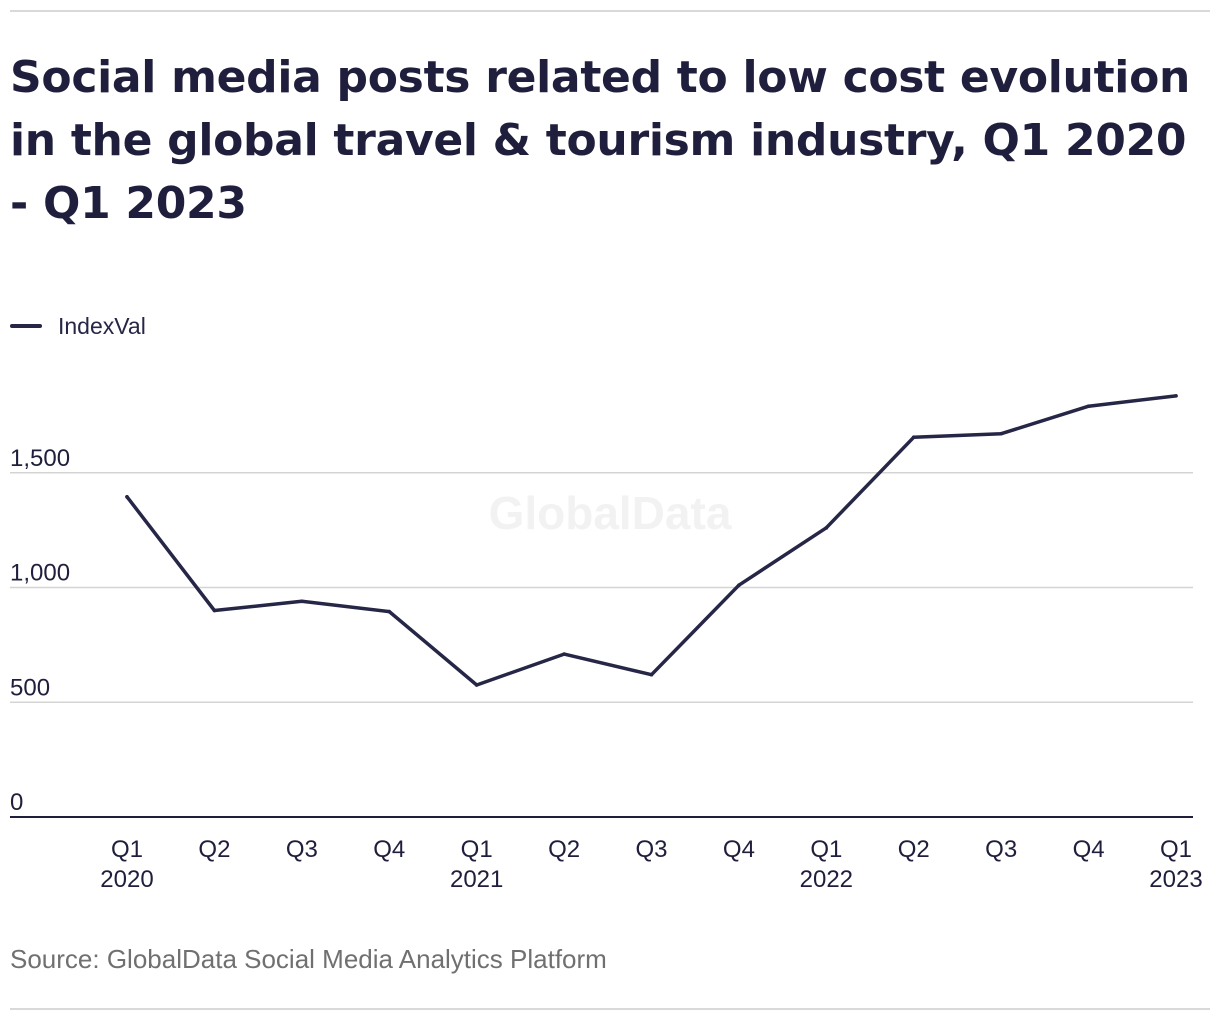 Image resolution: width=1220 pixels, height=1020 pixels. Describe the element at coordinates (40, 573) in the screenshot. I see `y-tick-label: 1,000` at that location.